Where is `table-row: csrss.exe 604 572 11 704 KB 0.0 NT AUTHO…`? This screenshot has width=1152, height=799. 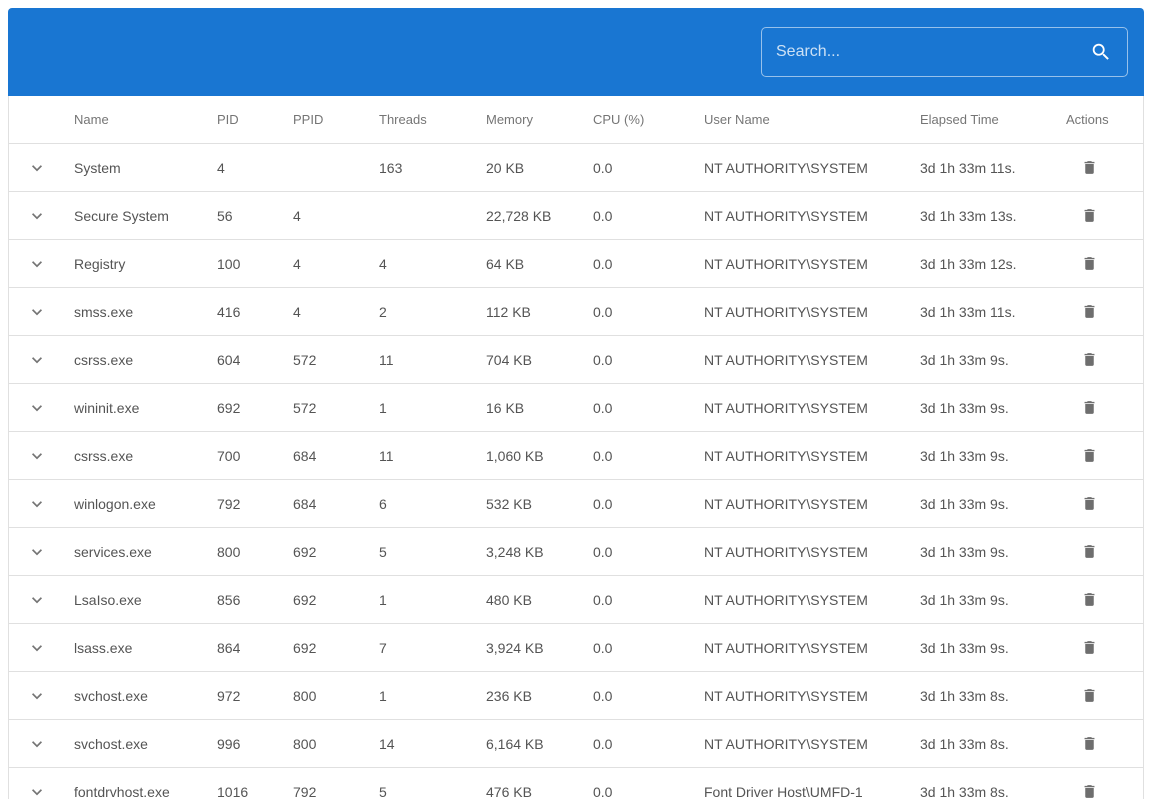
table-row: csrss.exe 604 572 11 704 KB 0.0 NT AUTHO… is located at coordinates (576, 360).